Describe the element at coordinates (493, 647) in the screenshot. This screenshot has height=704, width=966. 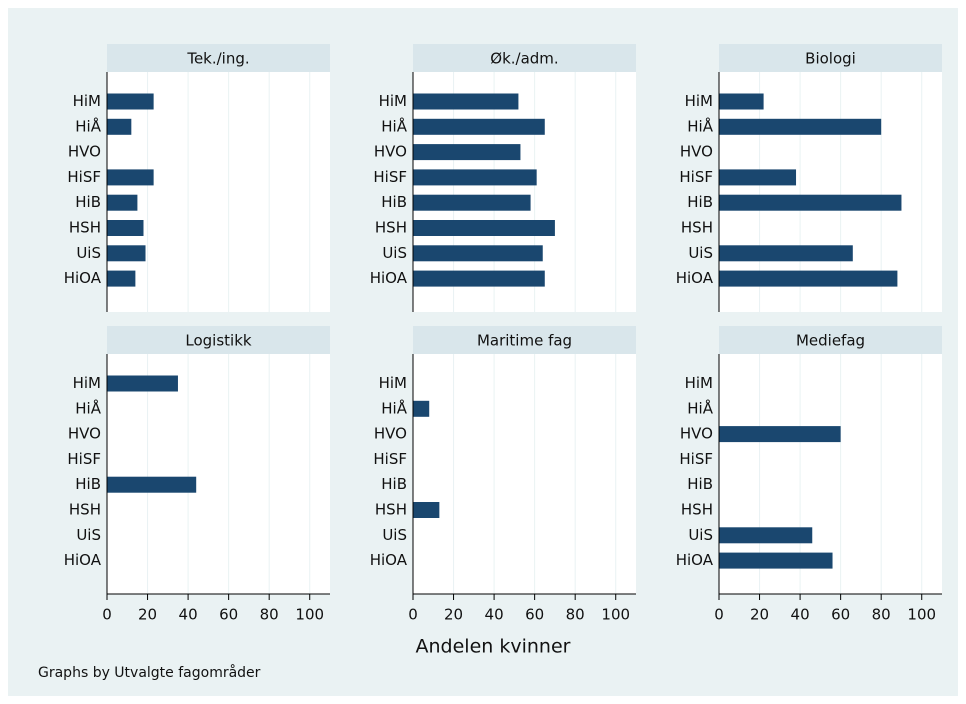
I see `x-axis-label: Andelen kvinner` at that location.